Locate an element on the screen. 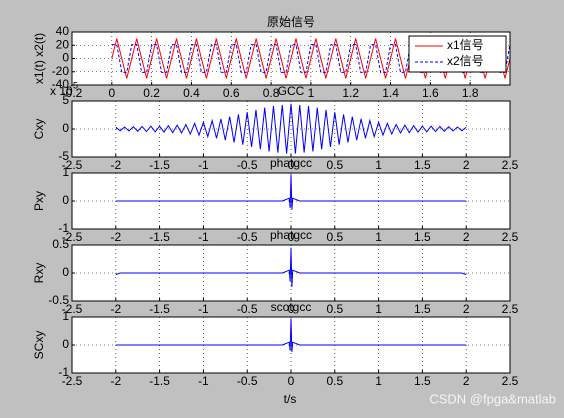 The width and height of the screenshot is (564, 418). y-tick-label: 20 is located at coordinates (63, 44).